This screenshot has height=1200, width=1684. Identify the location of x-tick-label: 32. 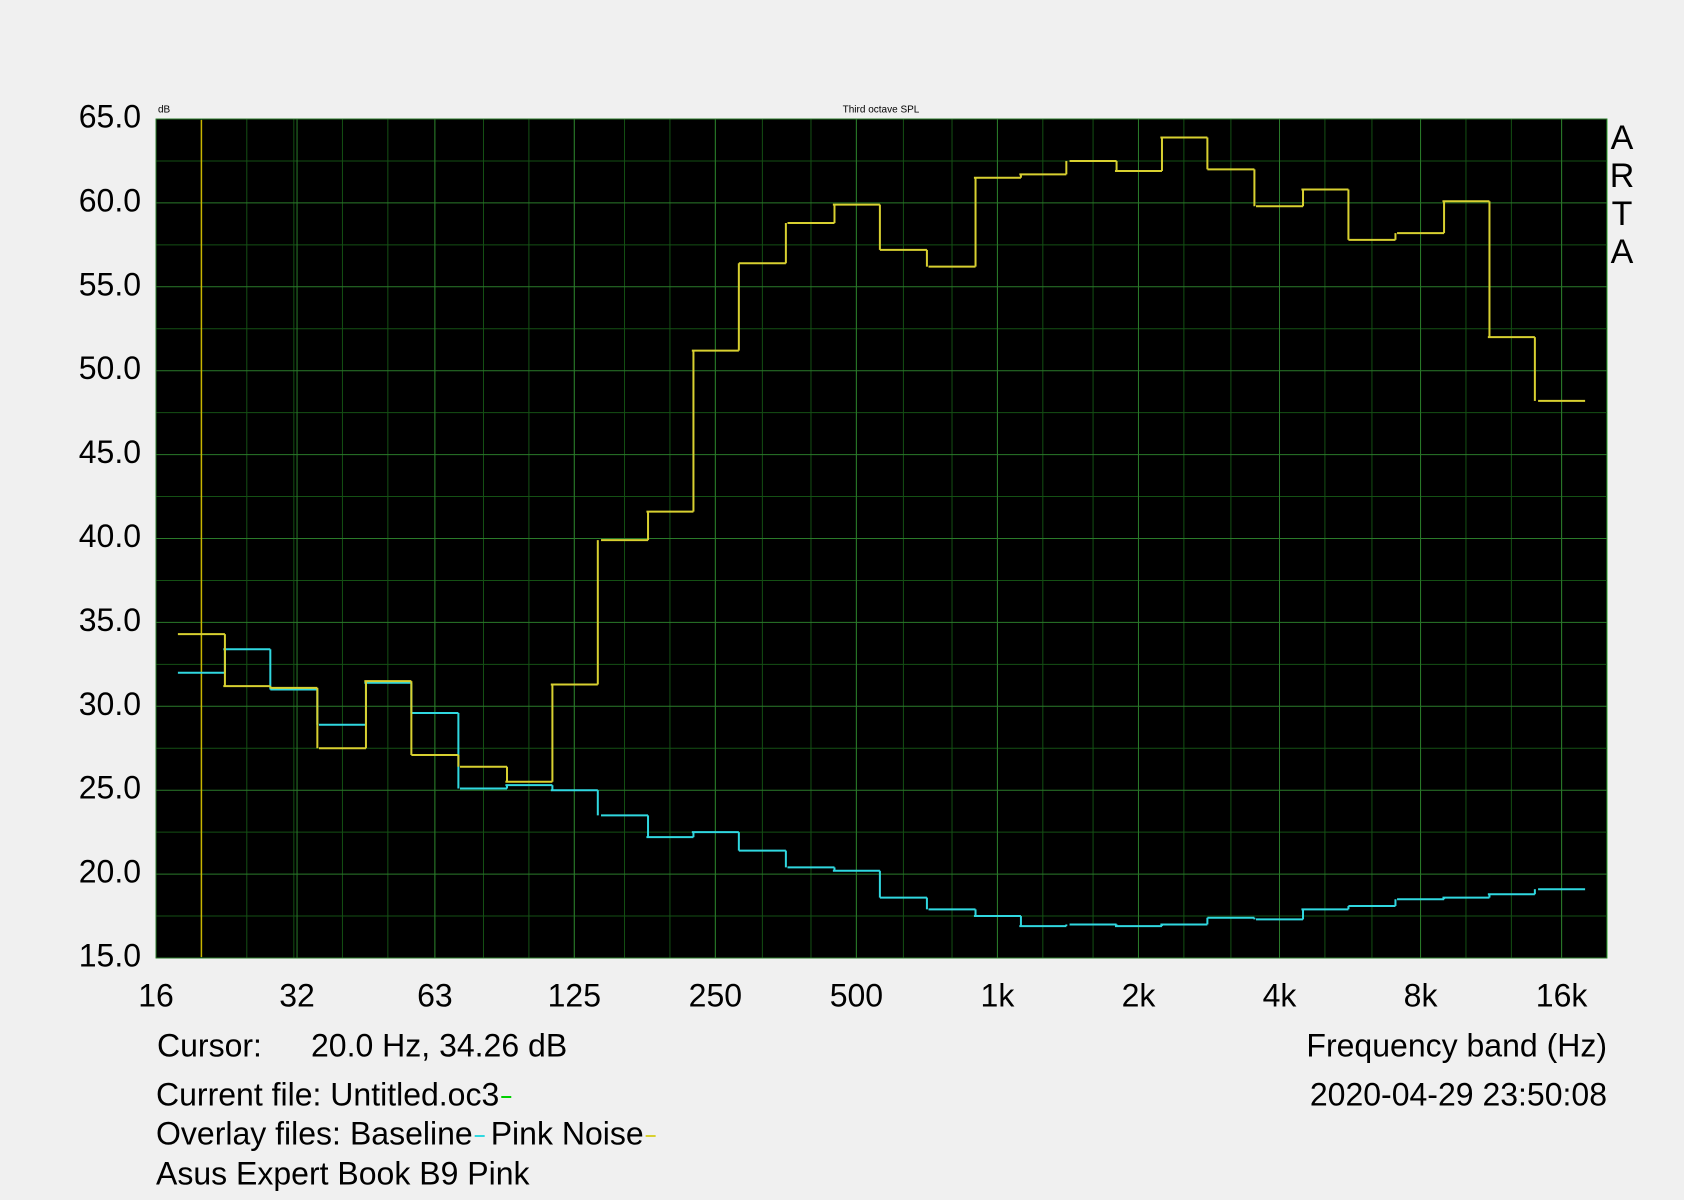
(297, 995).